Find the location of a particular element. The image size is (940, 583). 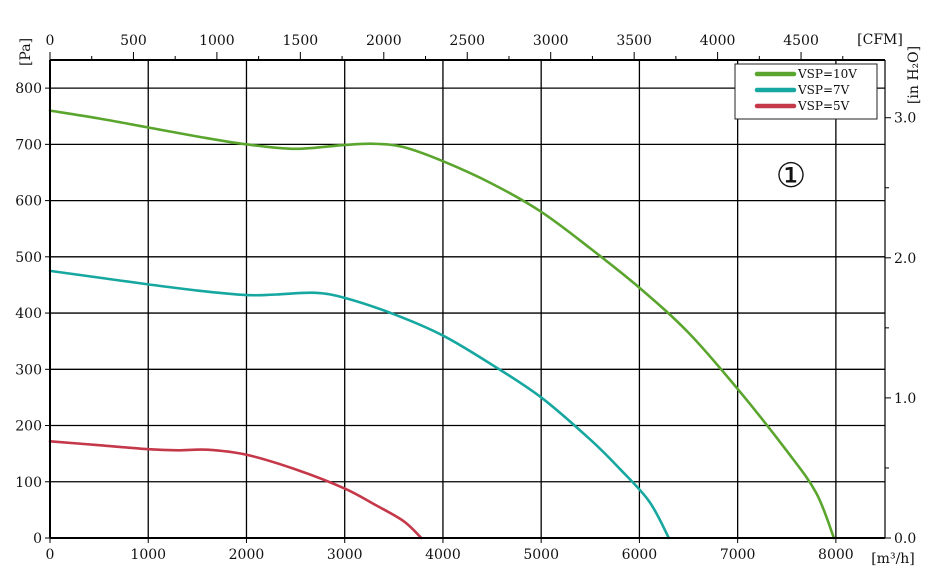

curve-set-marker: ① is located at coordinates (791, 176).